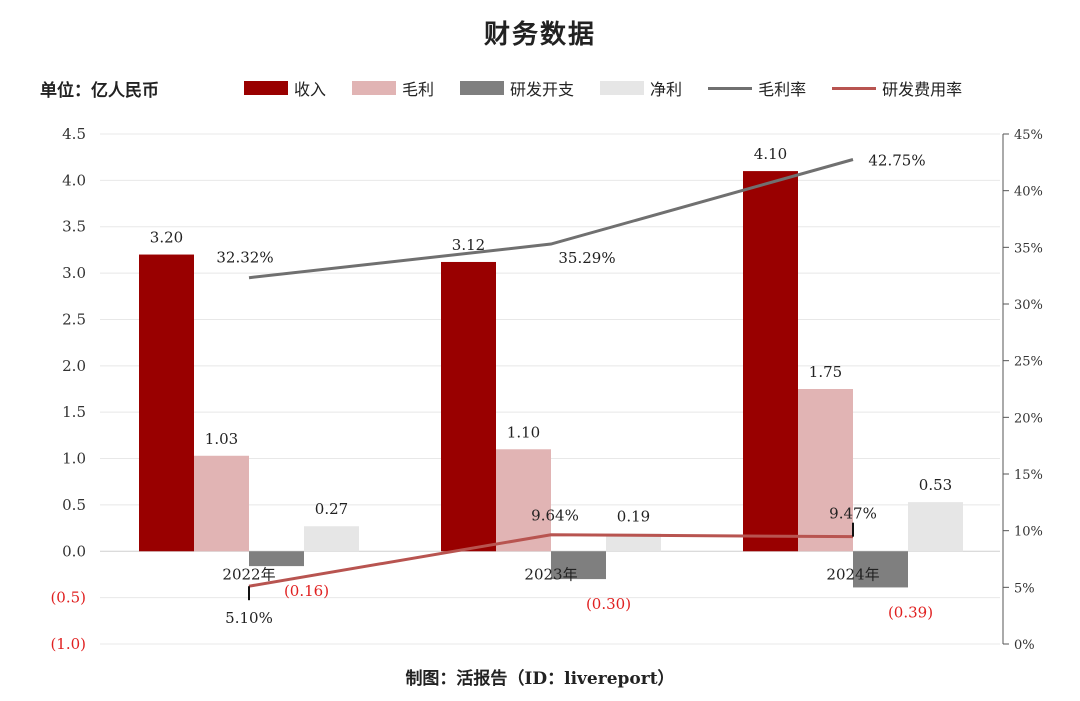 The height and width of the screenshot is (701, 1080). Describe the element at coordinates (310, 89) in the screenshot. I see `legend-label-0: 收入` at that location.